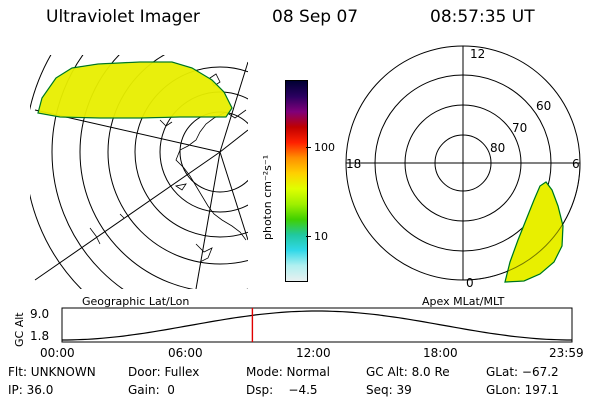 The image size is (600, 400). What do you see at coordinates (315, 17) in the screenshot?
I see `date-label: 08 Sep 07` at bounding box center [315, 17].